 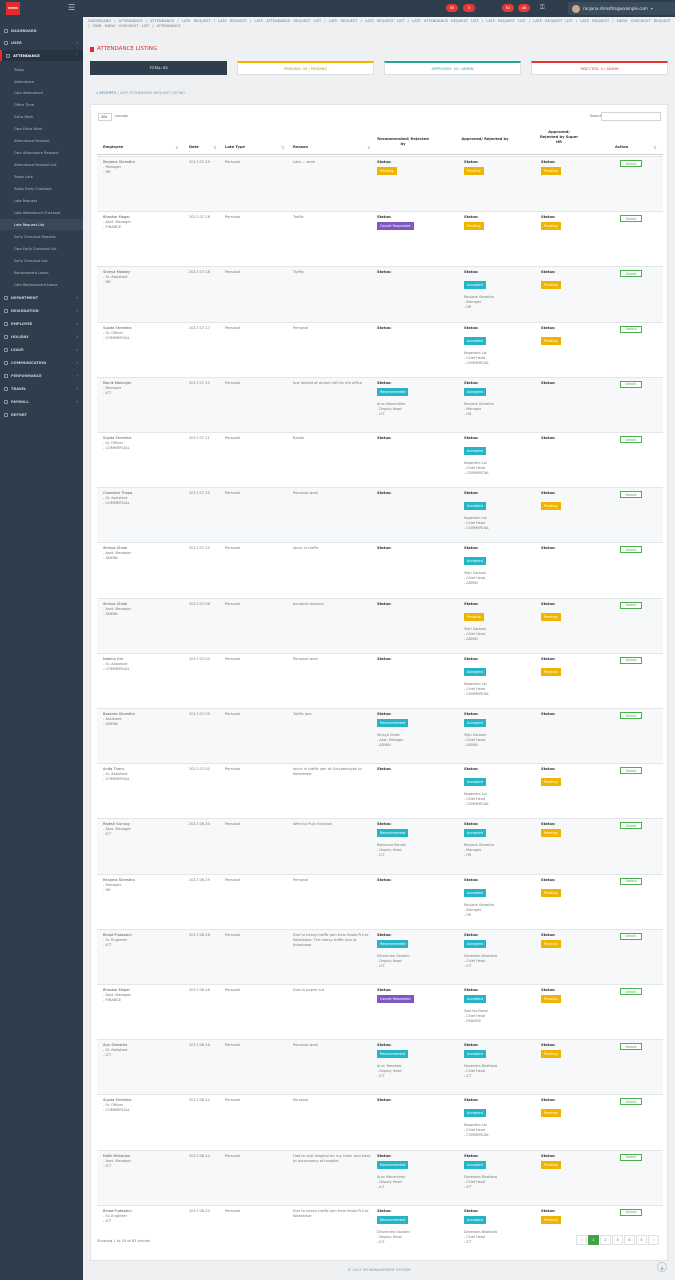 I want to click on tab-rejected: REJECTED: 4 / ADMIN, so click(x=599, y=68).